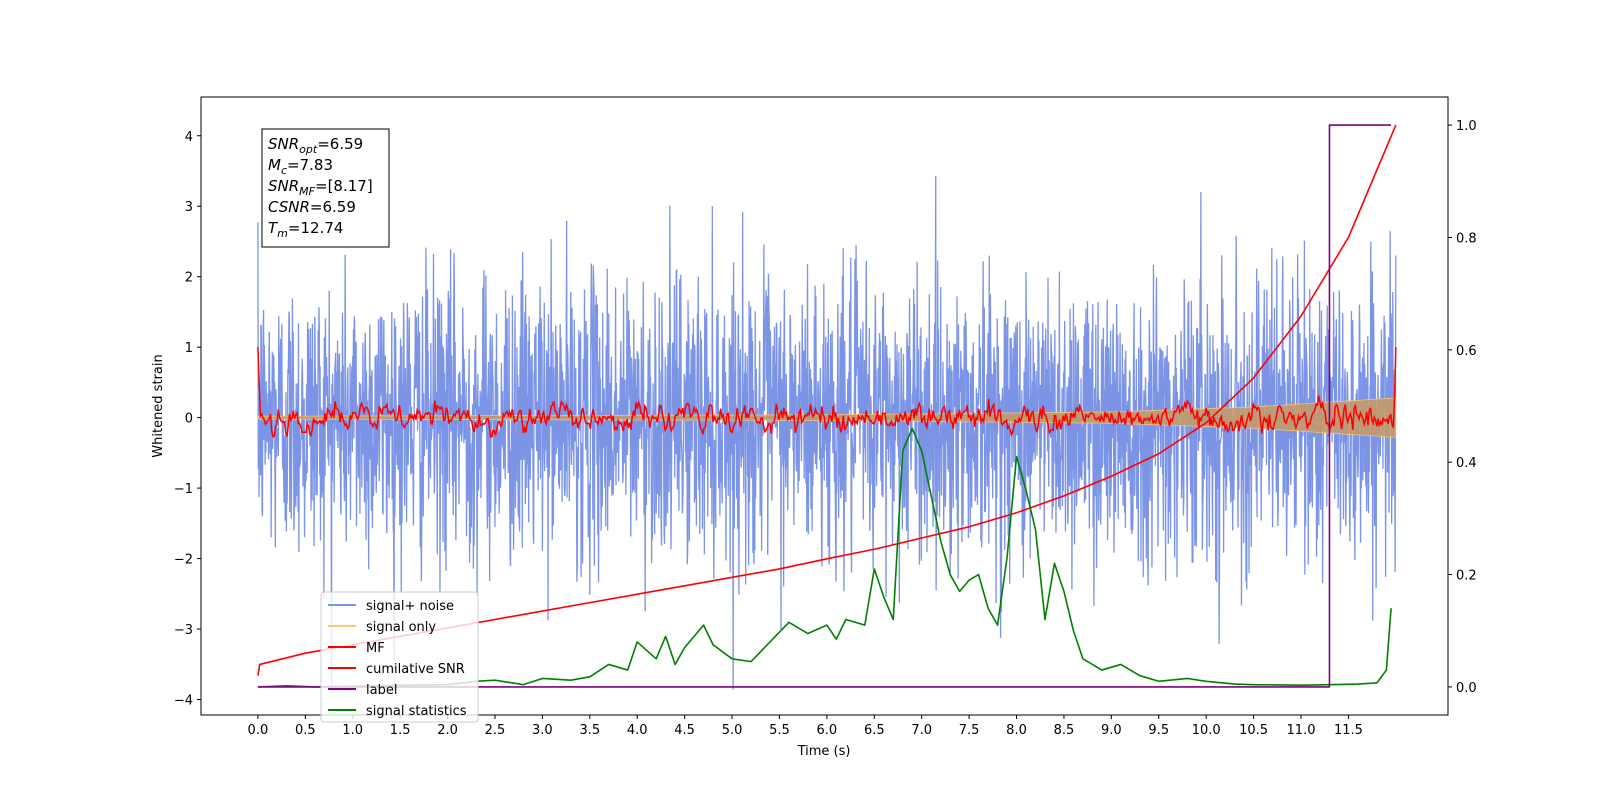  I want to click on y-axis-label: Whitened strain, so click(158, 405).